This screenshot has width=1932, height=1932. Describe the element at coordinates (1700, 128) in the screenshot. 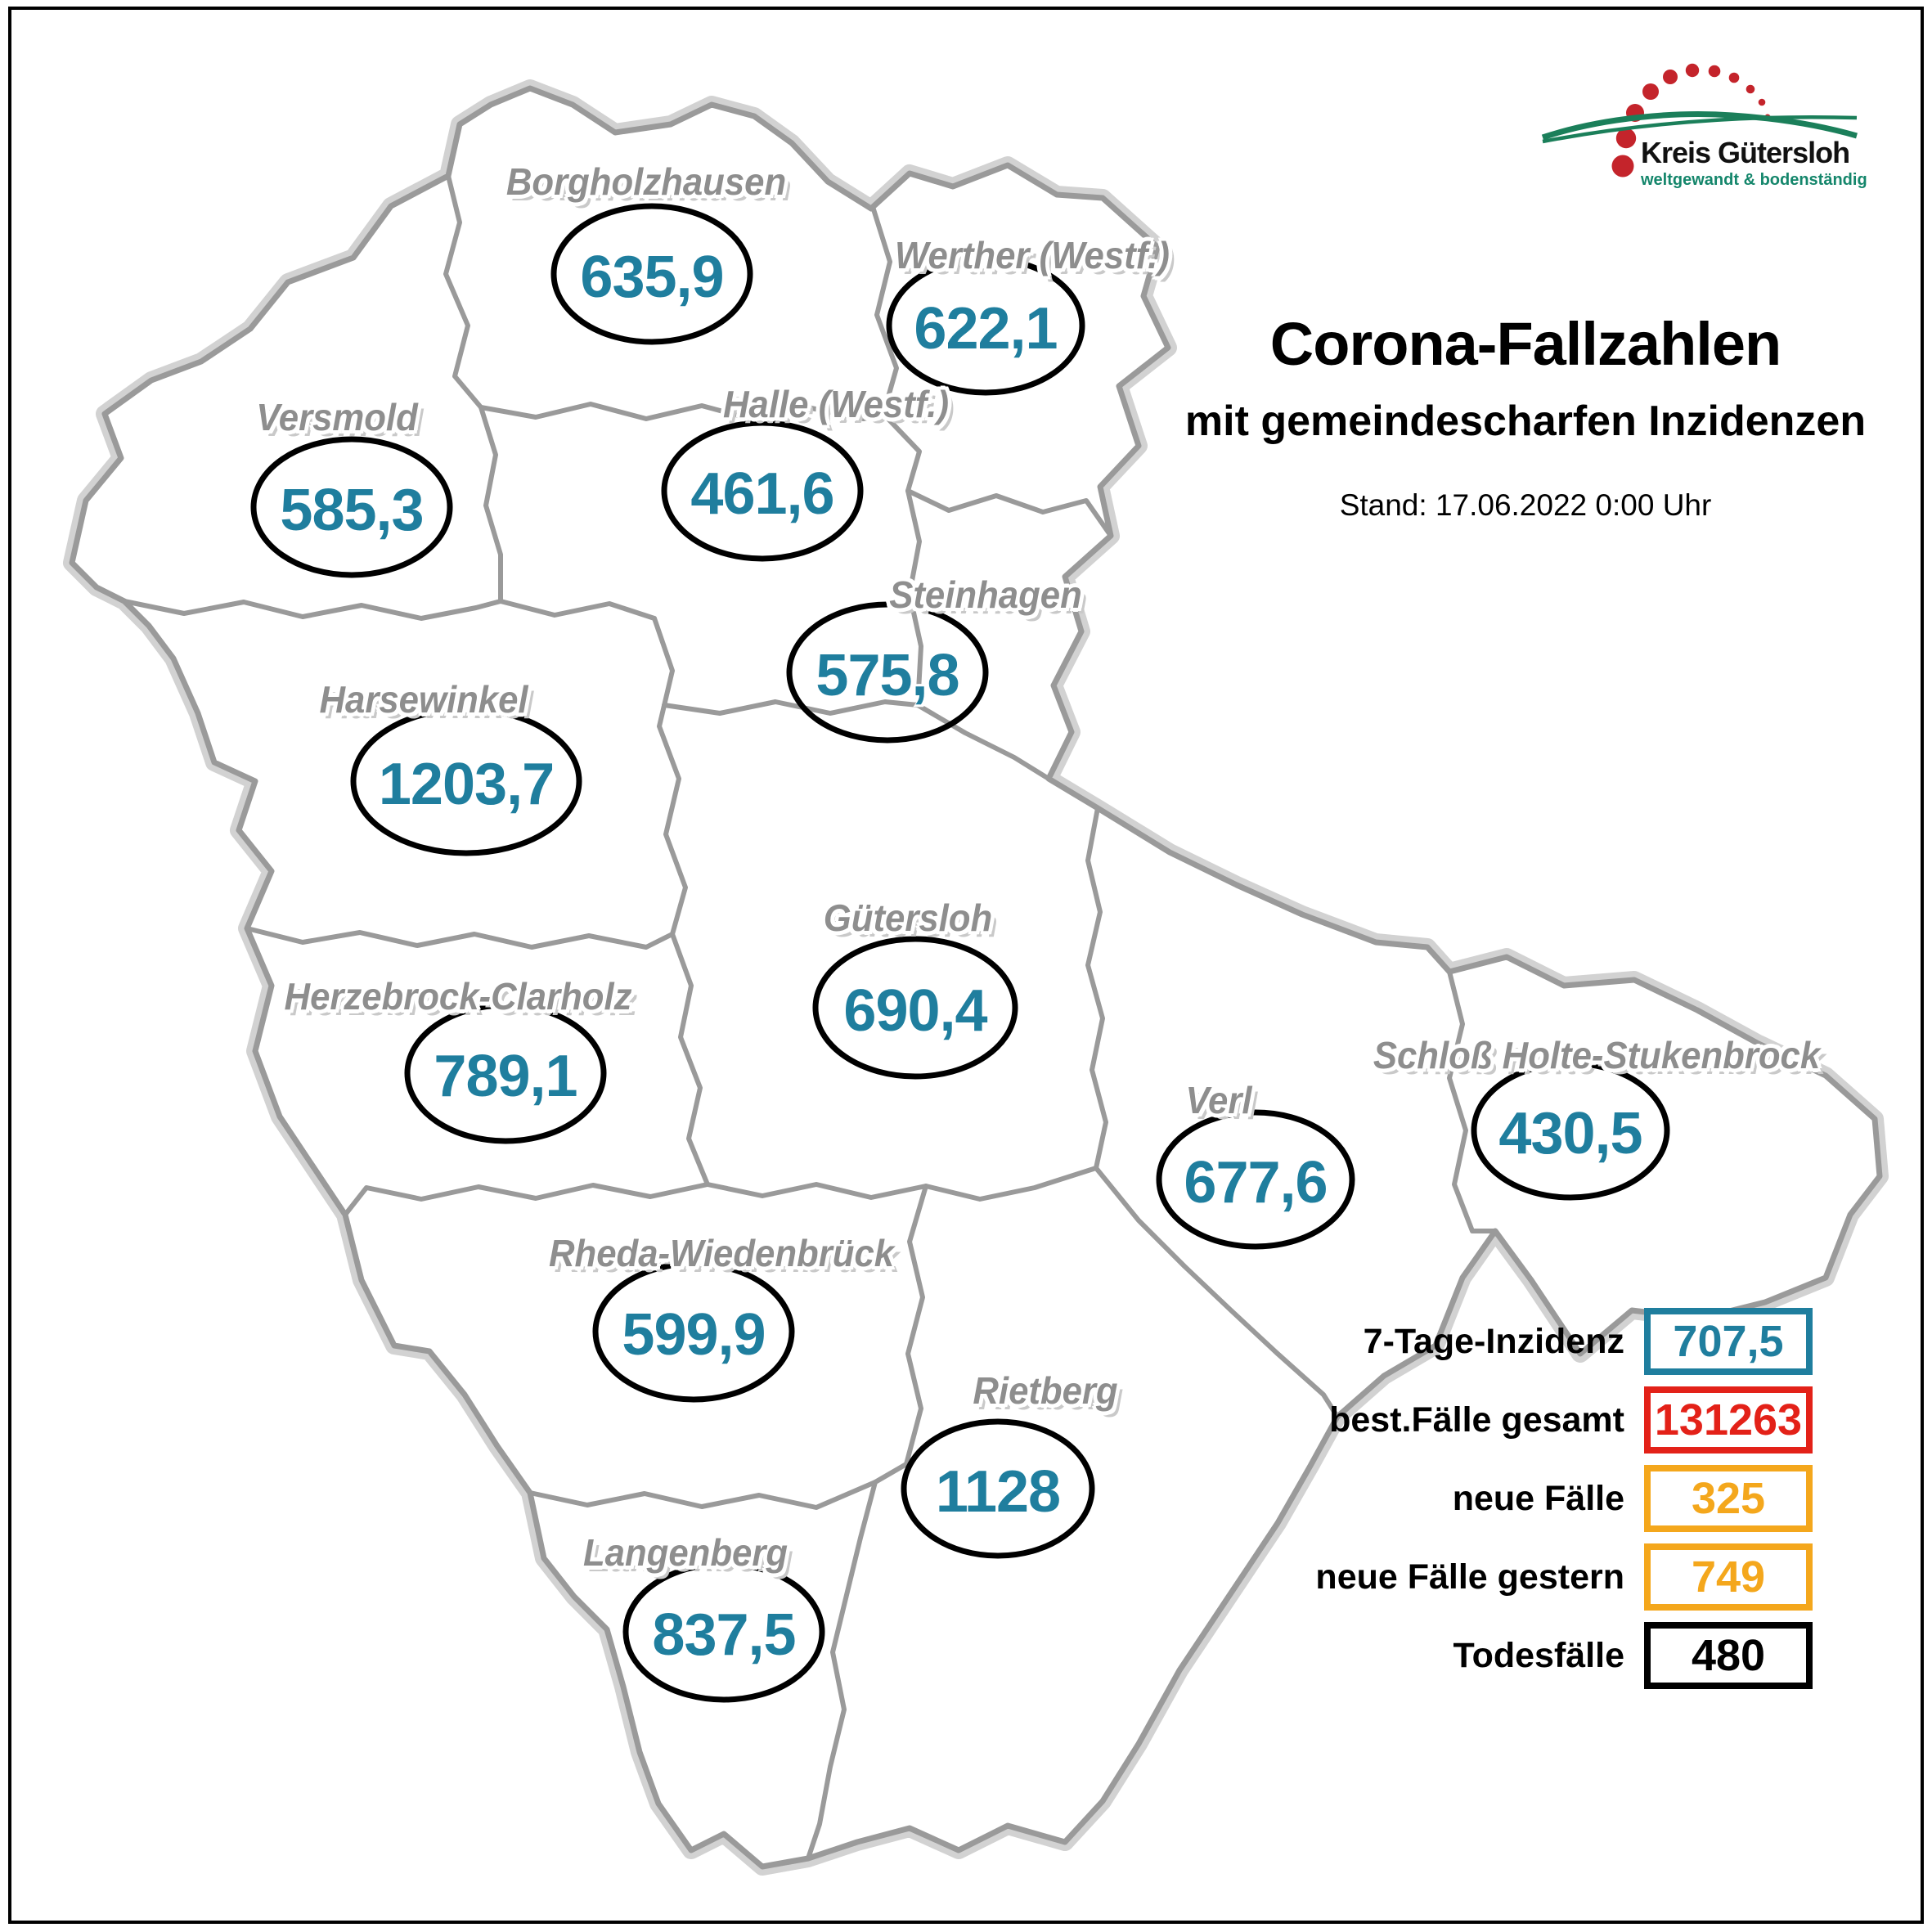

I see `logo-hill-swoosh-icon` at that location.